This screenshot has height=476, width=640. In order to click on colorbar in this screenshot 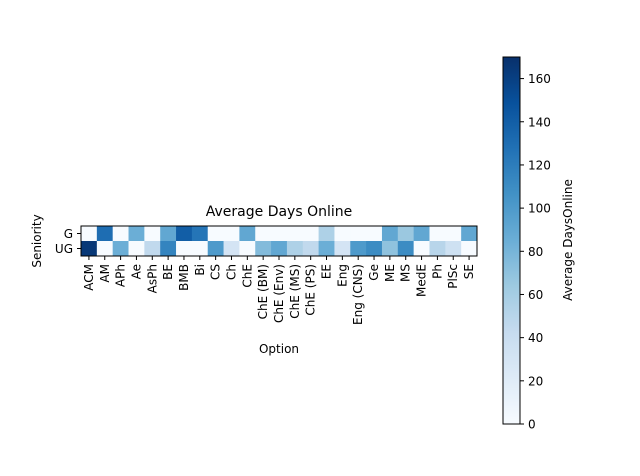, I will do `click(511, 240)`.